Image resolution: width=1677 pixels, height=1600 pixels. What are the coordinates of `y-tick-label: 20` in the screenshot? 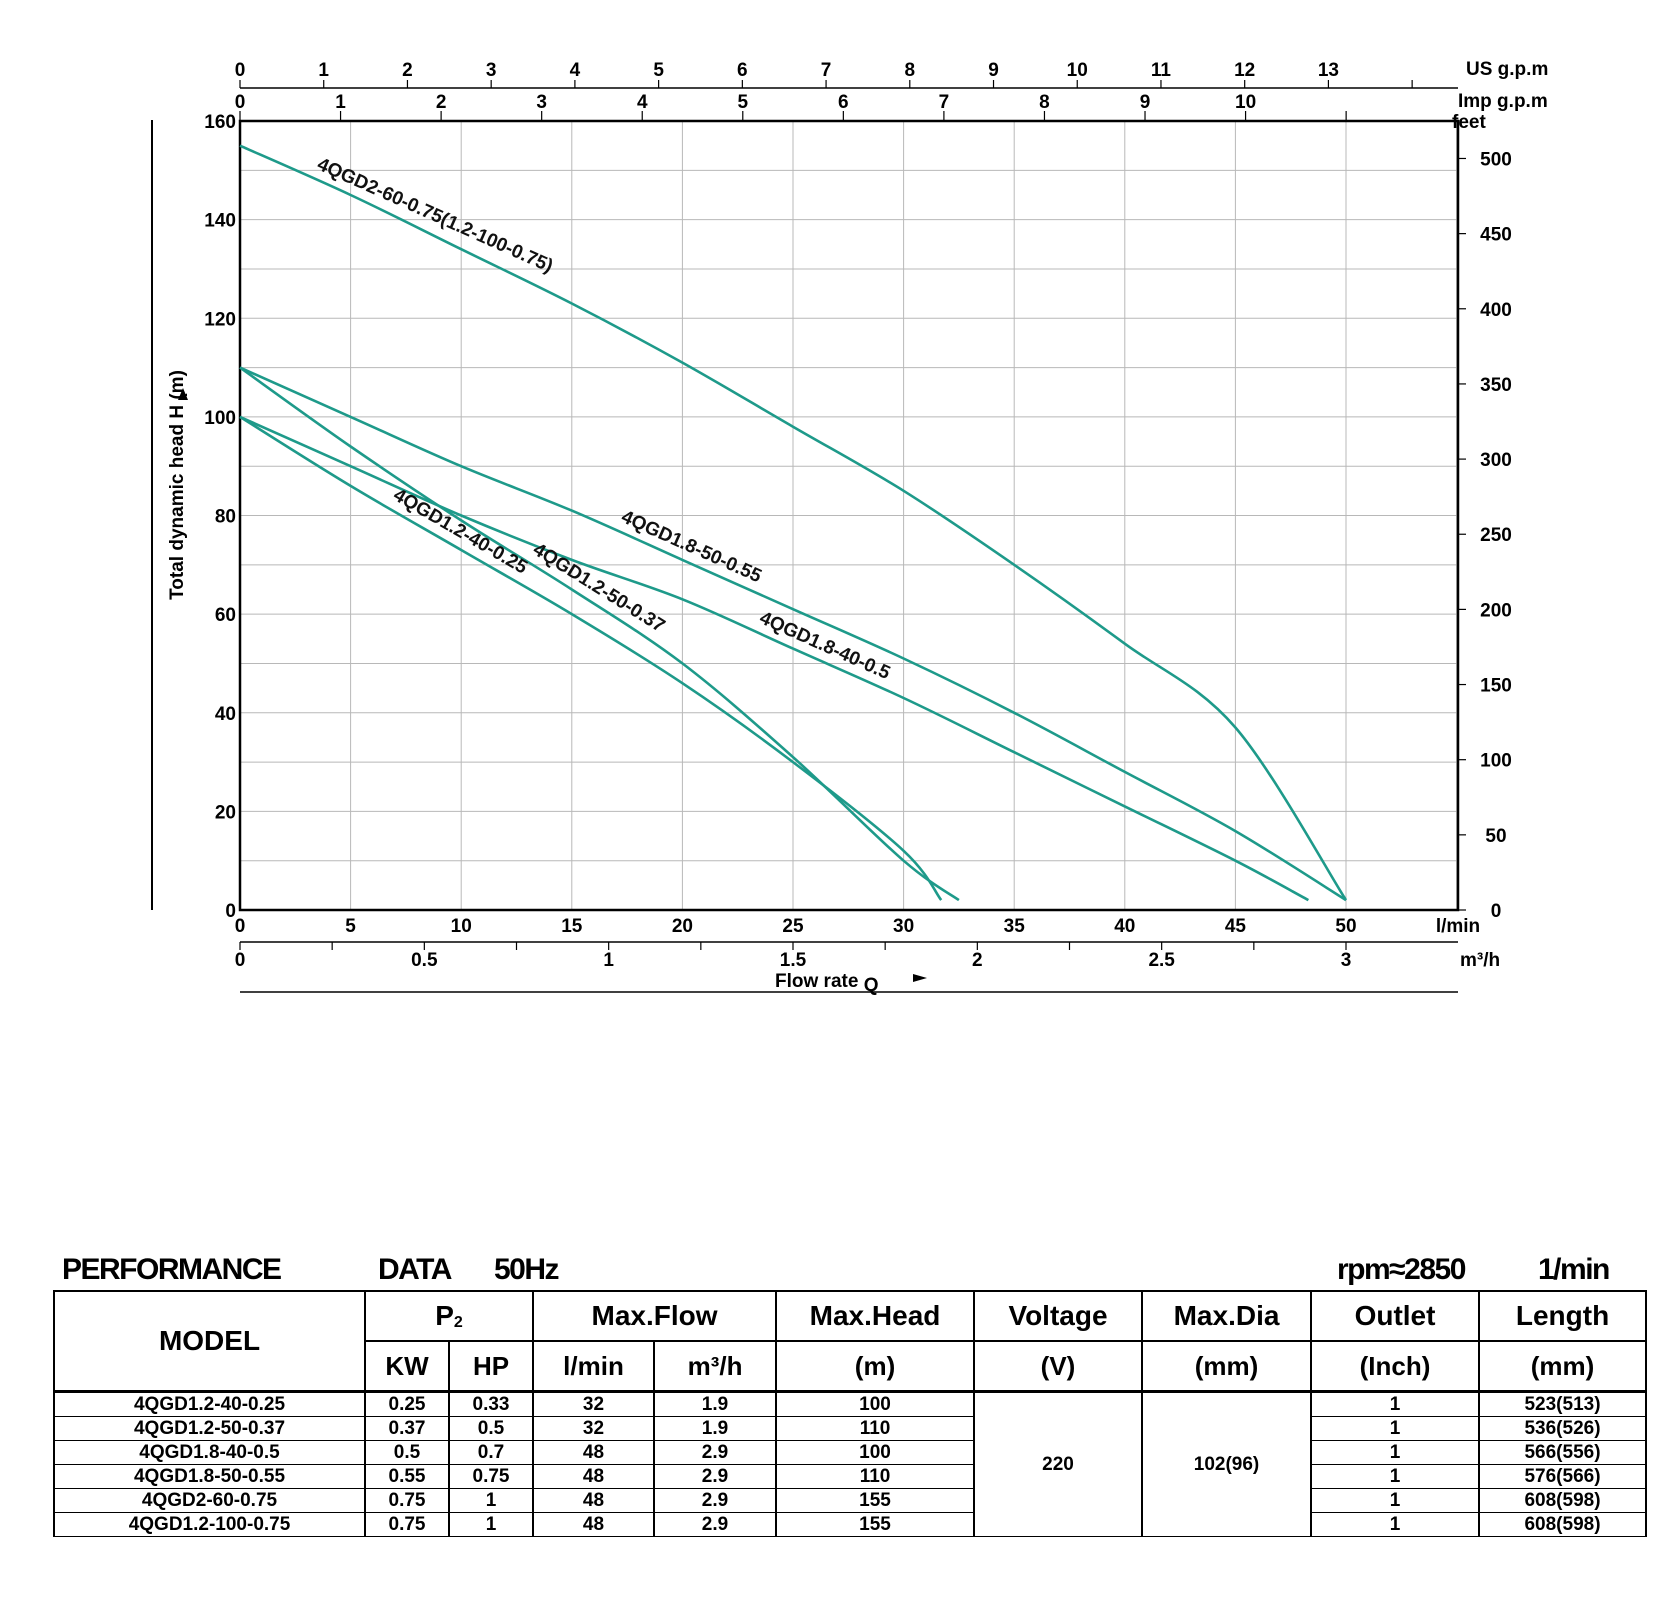 It's located at (225, 812).